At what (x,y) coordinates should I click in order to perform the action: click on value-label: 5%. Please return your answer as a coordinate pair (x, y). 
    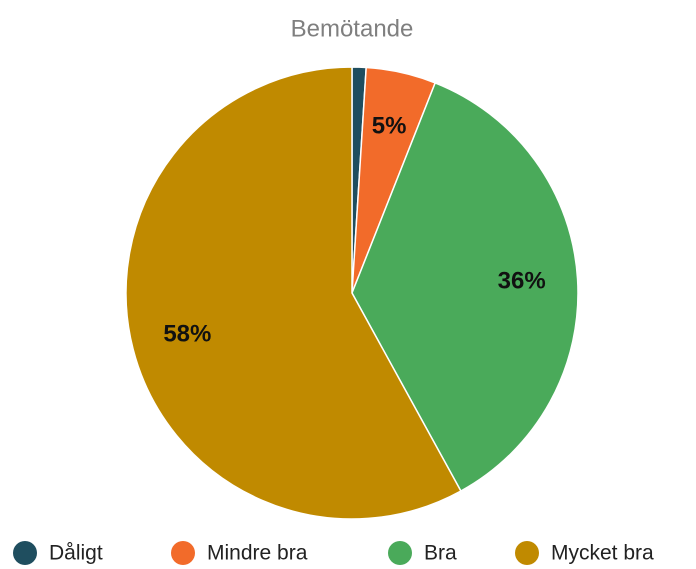
    Looking at the image, I should click on (389, 125).